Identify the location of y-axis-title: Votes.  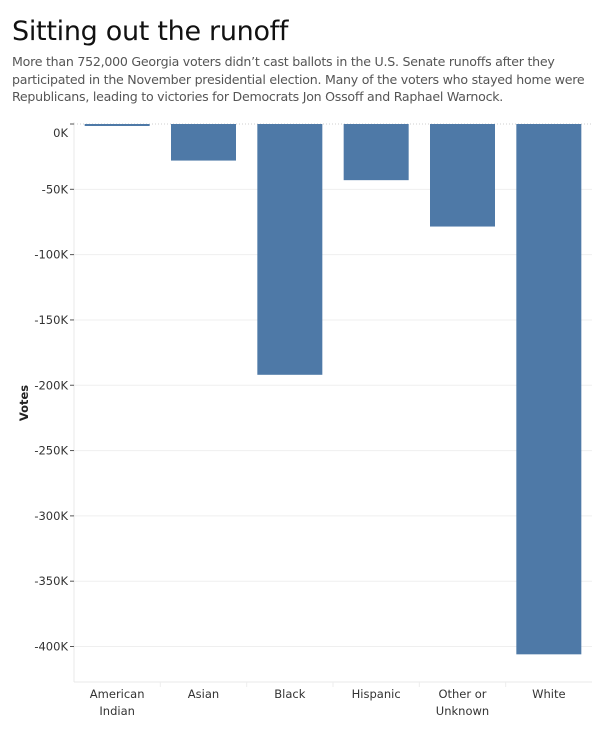
(24, 403).